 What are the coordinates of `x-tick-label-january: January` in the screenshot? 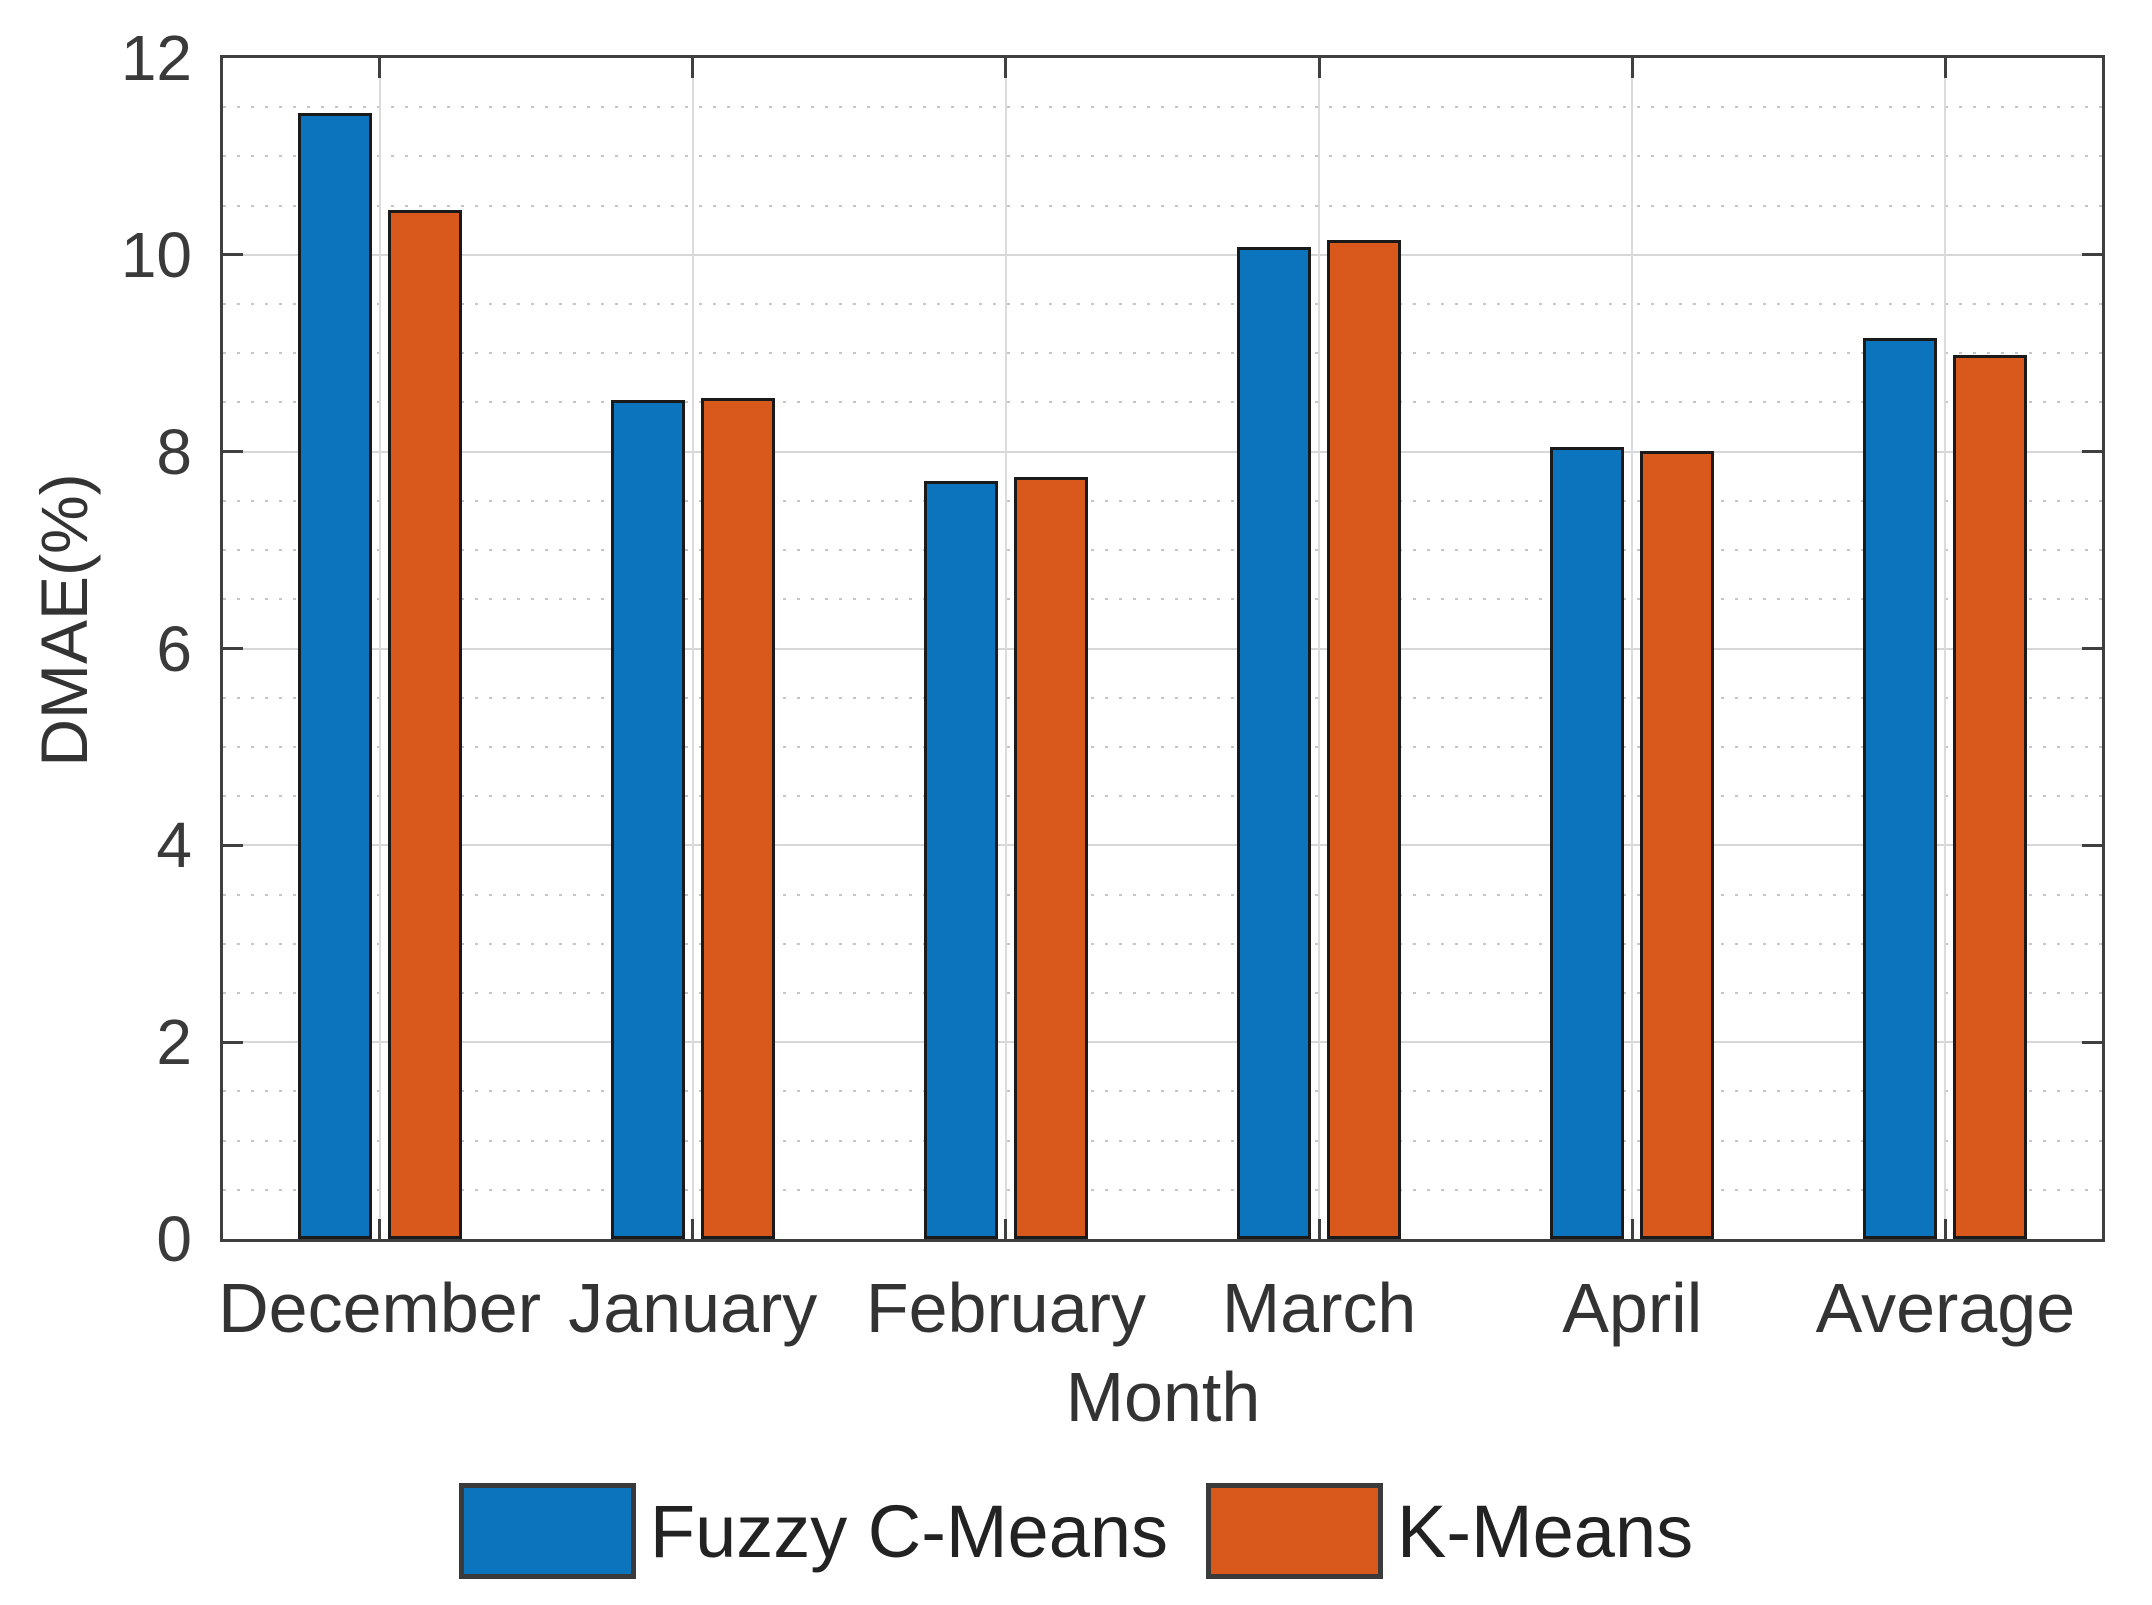 It's located at (693, 1308).